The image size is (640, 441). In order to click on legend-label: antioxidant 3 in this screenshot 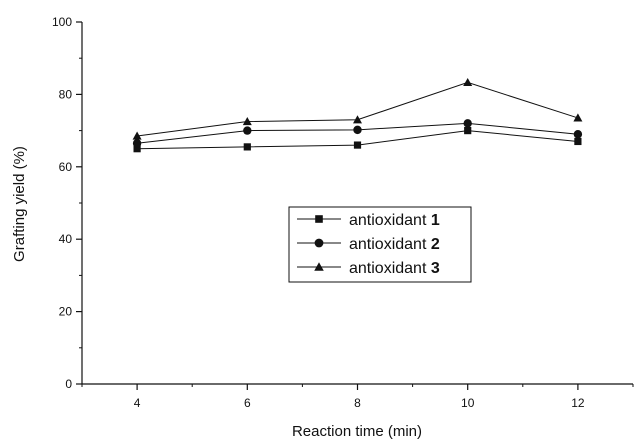, I will do `click(394, 268)`.